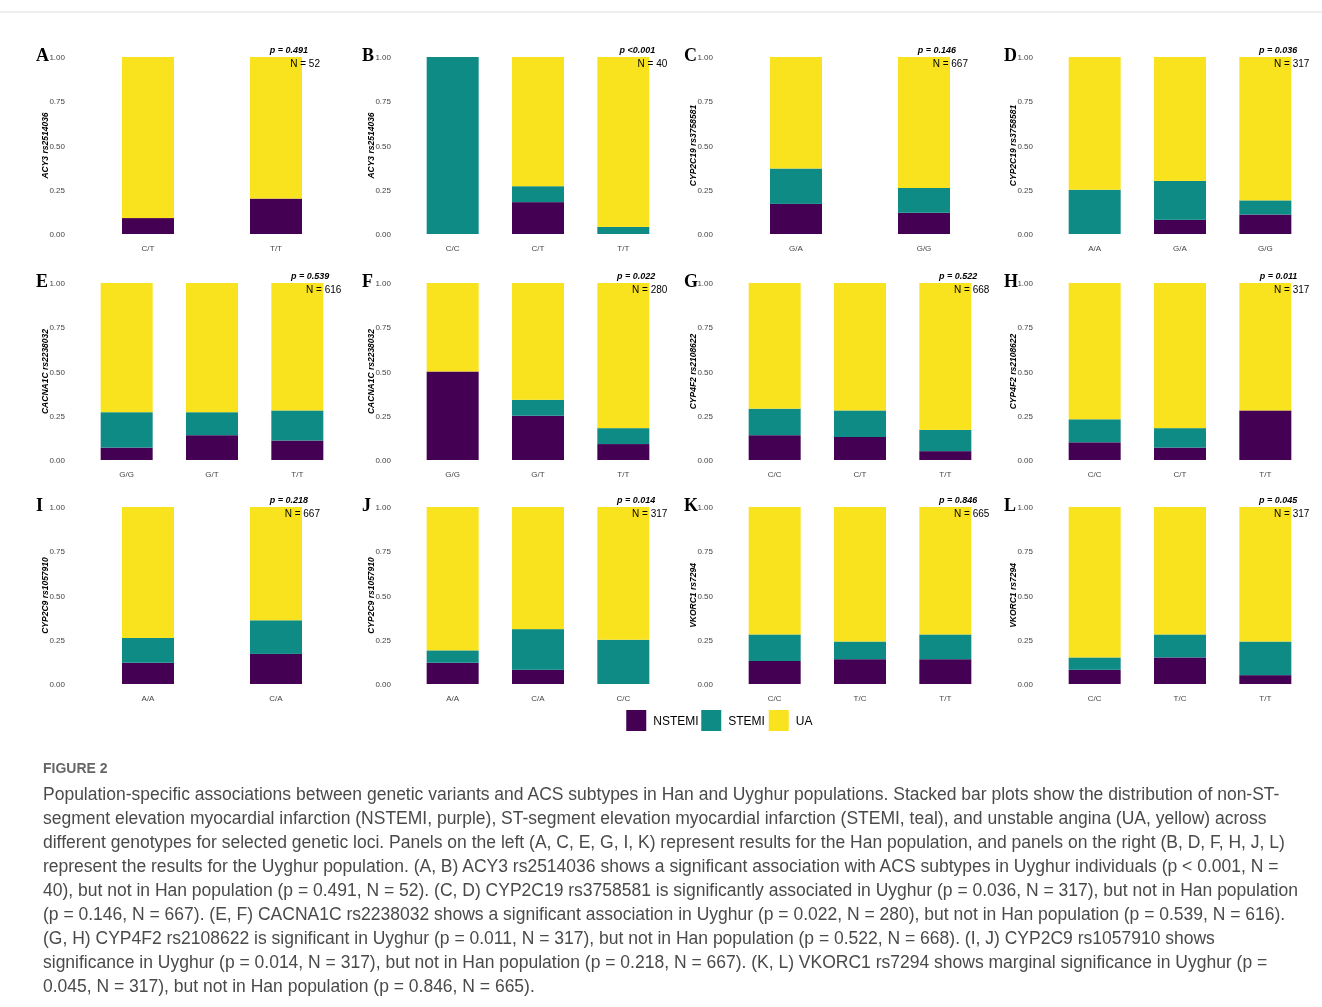 This screenshot has width=1322, height=1007. I want to click on text: p = 0.846, so click(958, 500).